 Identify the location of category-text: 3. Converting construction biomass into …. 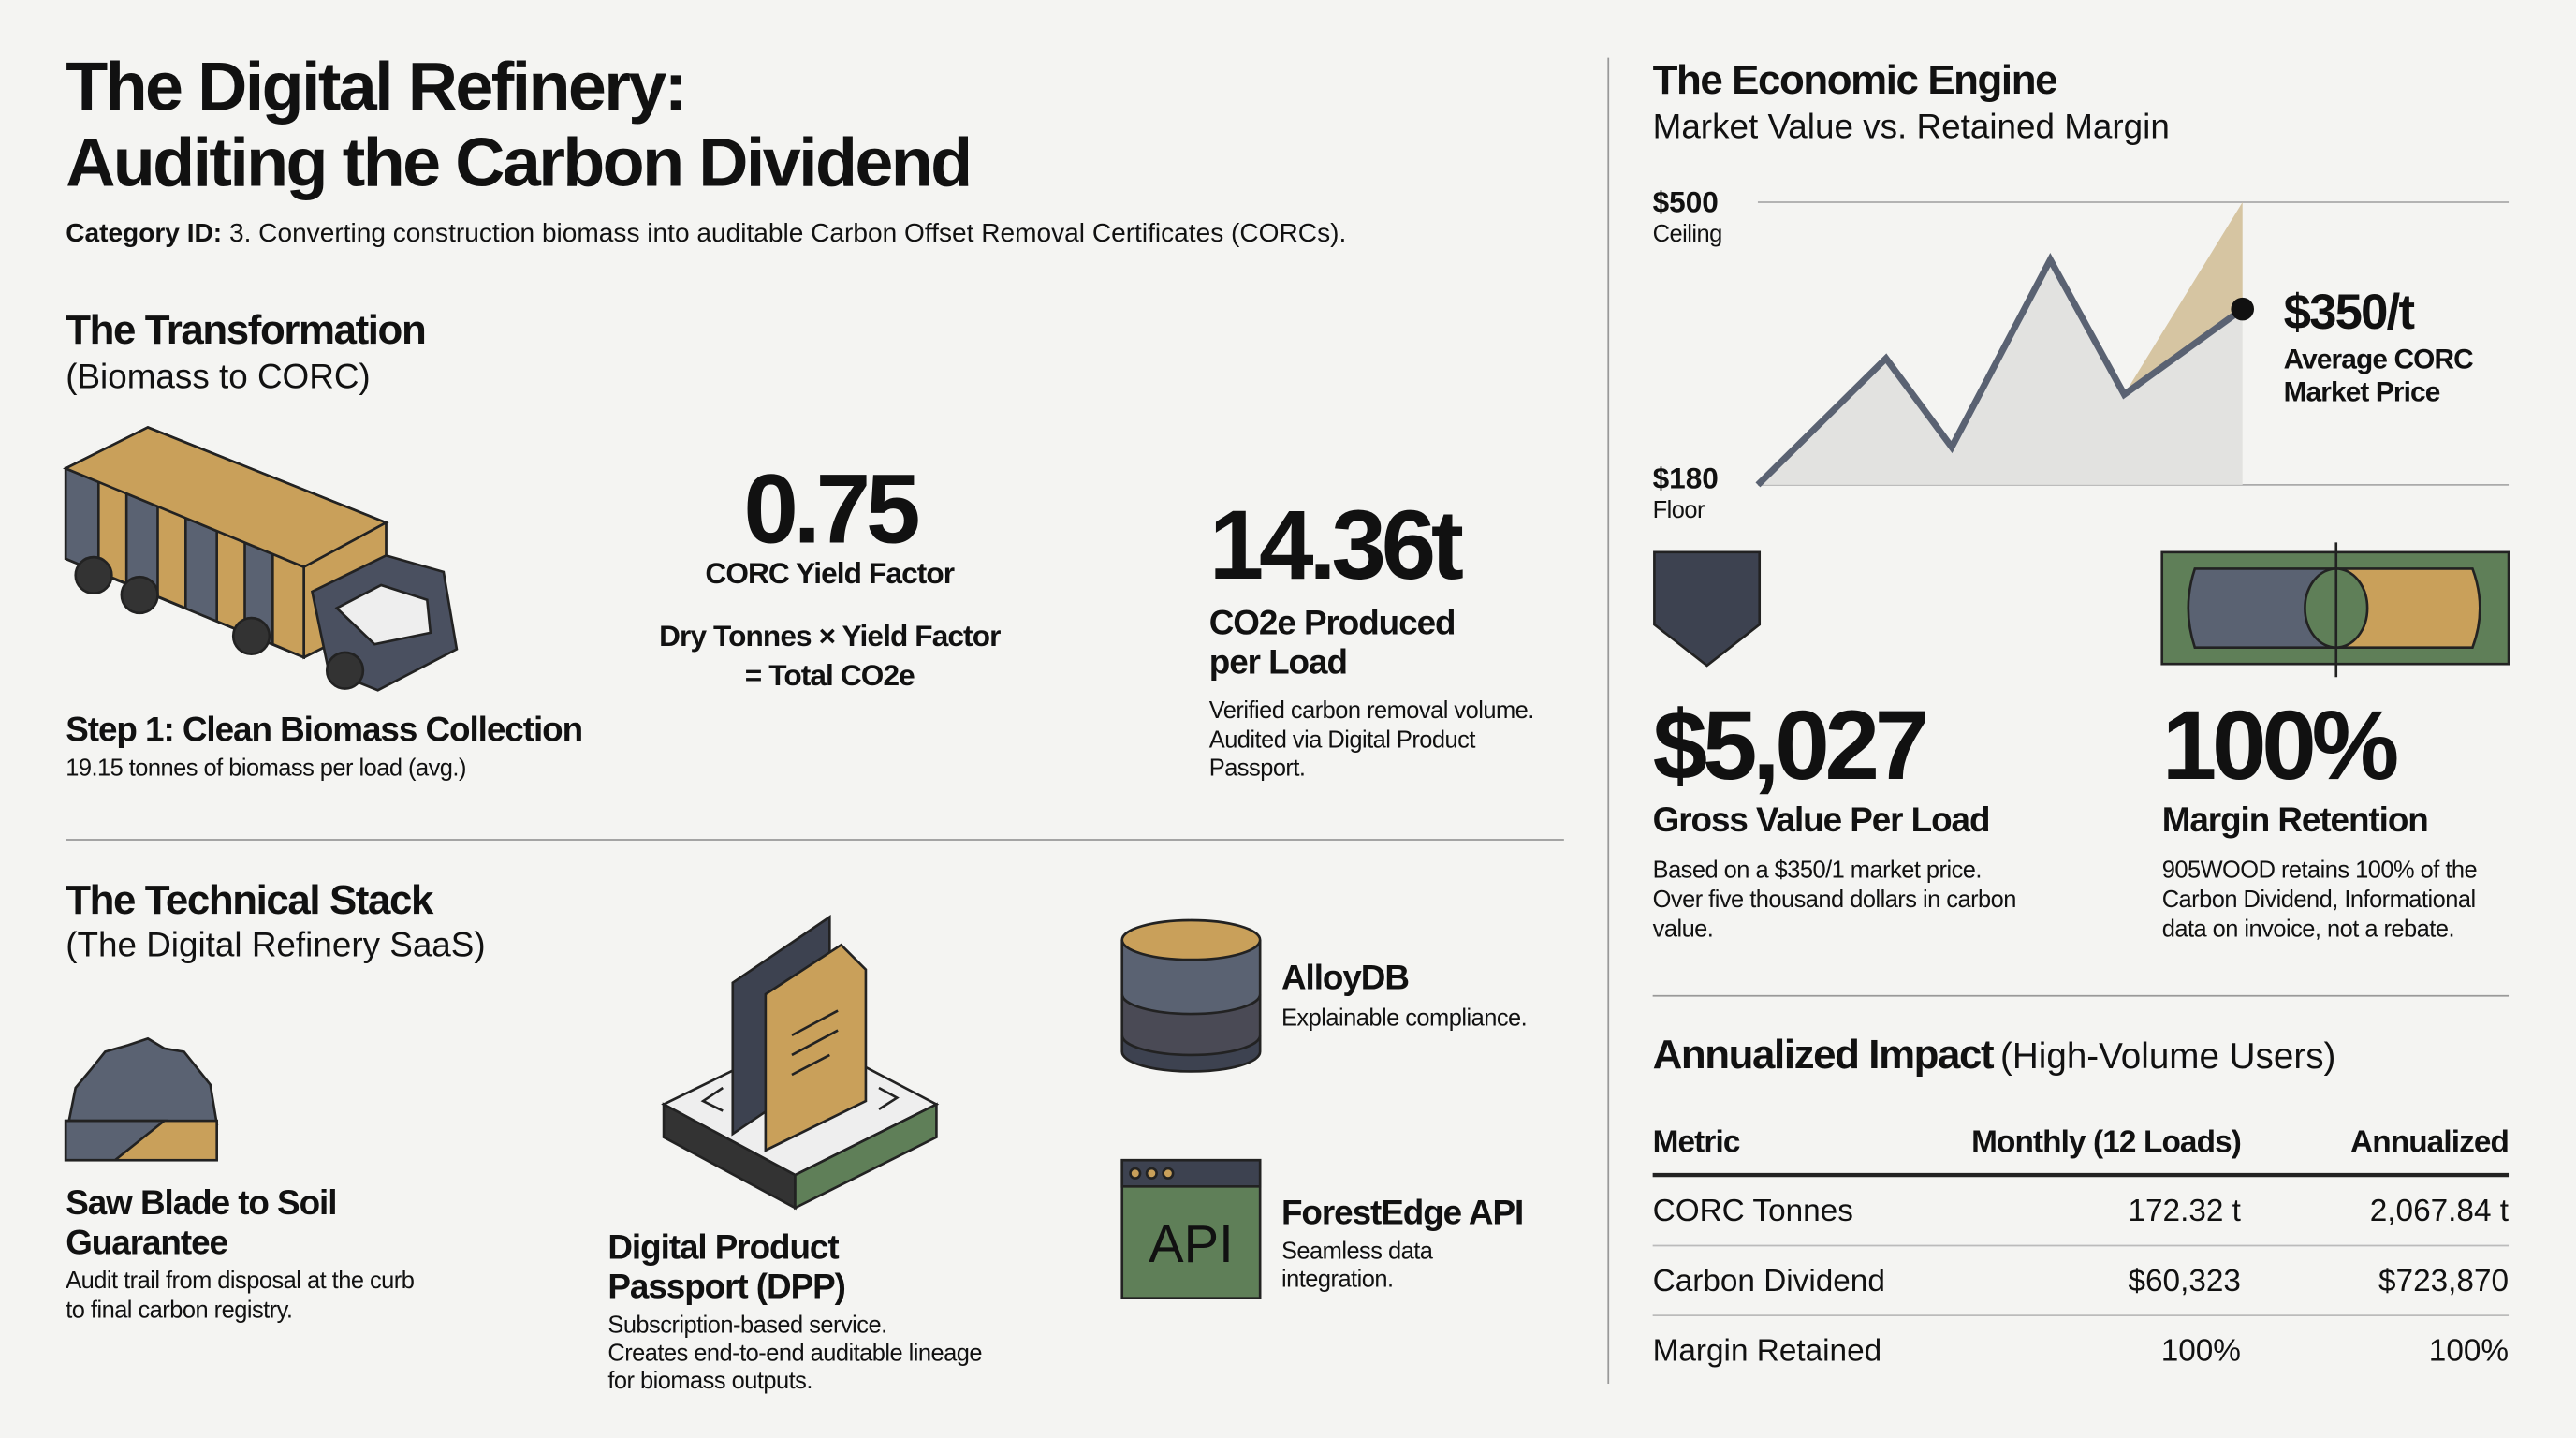
(787, 232).